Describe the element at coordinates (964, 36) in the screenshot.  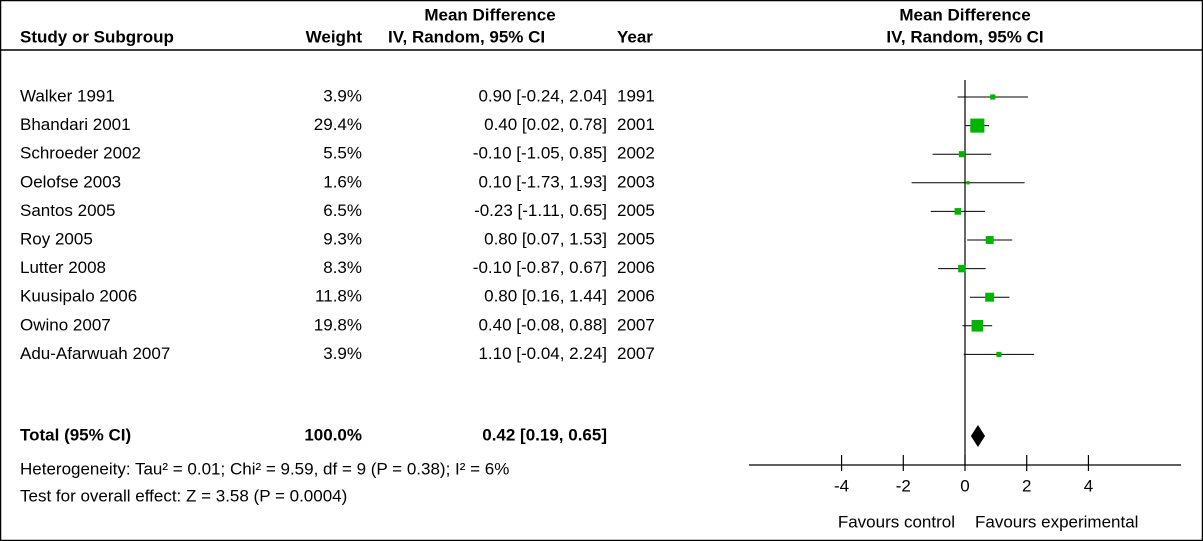
I see `plot-header: IV, Random, 95% CI` at that location.